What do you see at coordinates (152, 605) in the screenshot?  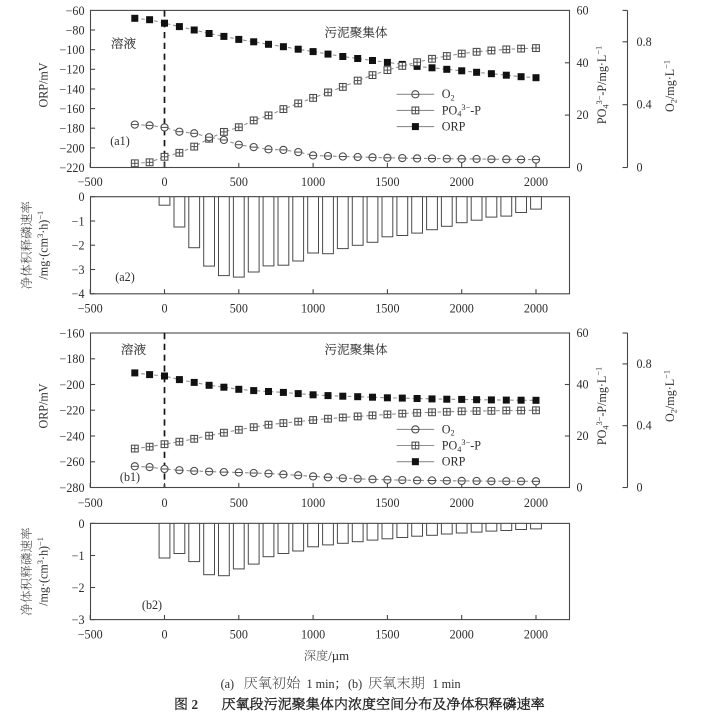 I see `svg-text: (b2)` at bounding box center [152, 605].